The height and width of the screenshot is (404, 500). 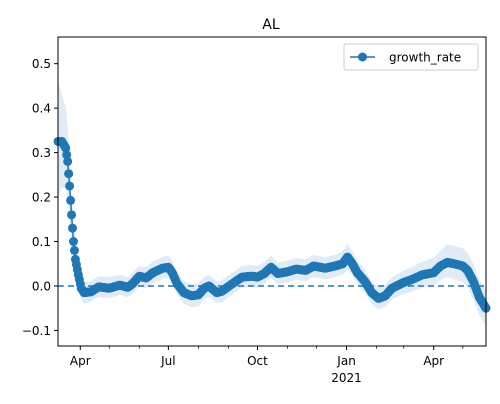 What do you see at coordinates (167, 361) in the screenshot?
I see `x-tick-label: Jul` at bounding box center [167, 361].